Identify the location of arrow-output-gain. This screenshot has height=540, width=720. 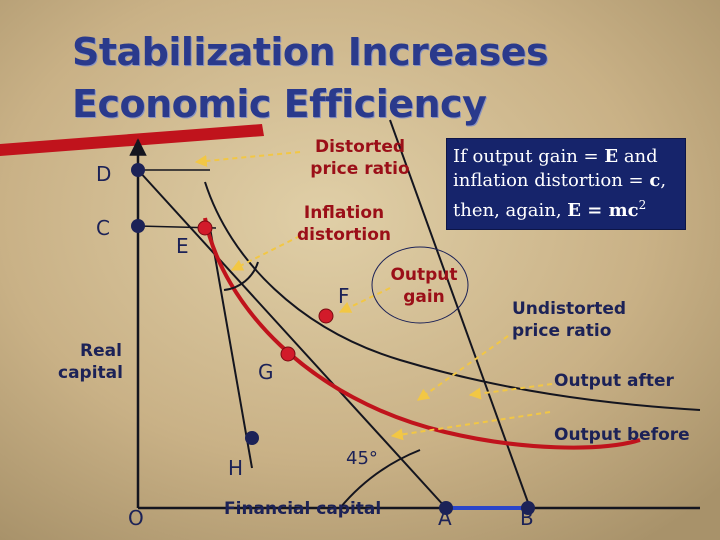
(364, 300).